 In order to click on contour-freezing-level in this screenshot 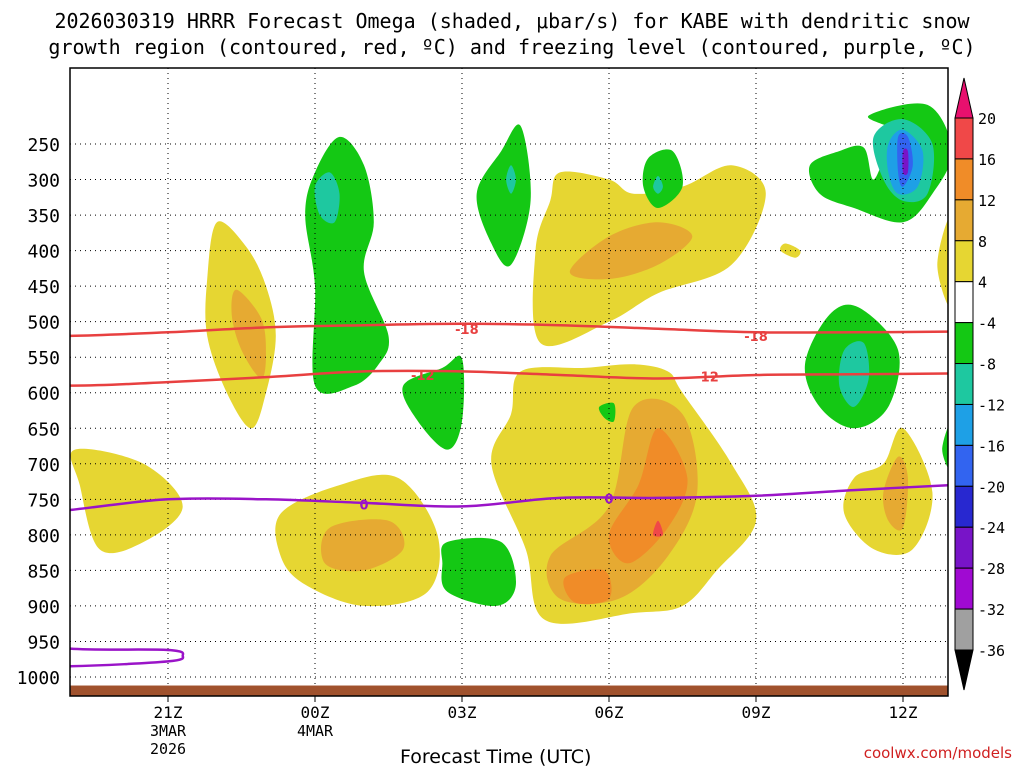, I will do `click(509, 498)`.